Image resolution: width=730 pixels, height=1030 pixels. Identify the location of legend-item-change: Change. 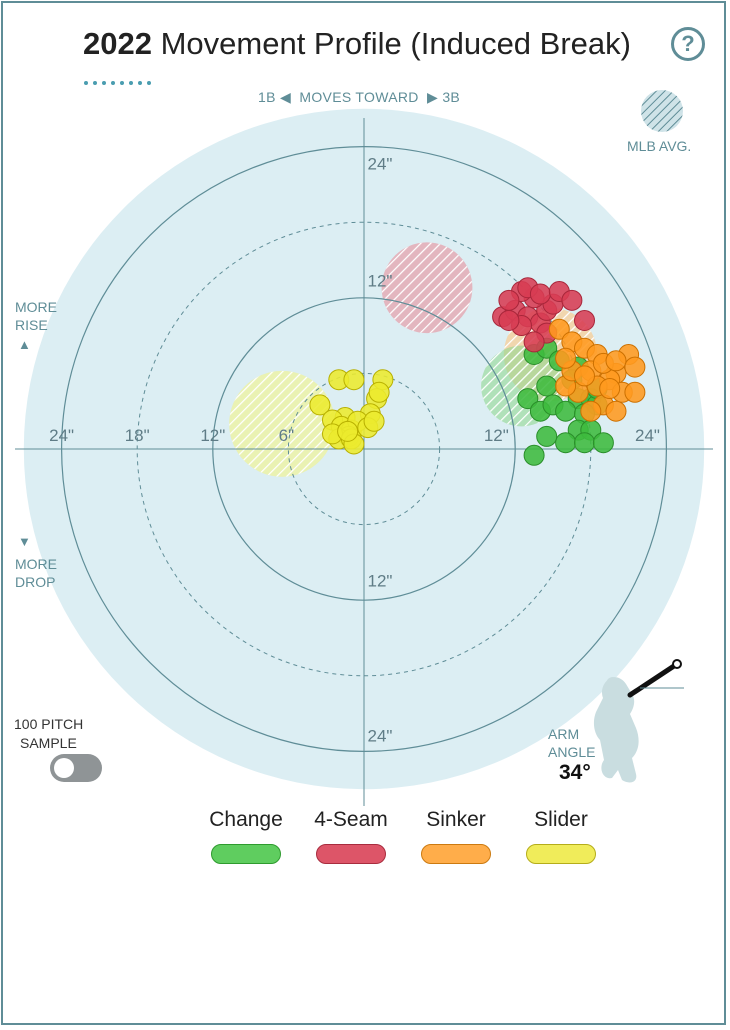
(246, 836).